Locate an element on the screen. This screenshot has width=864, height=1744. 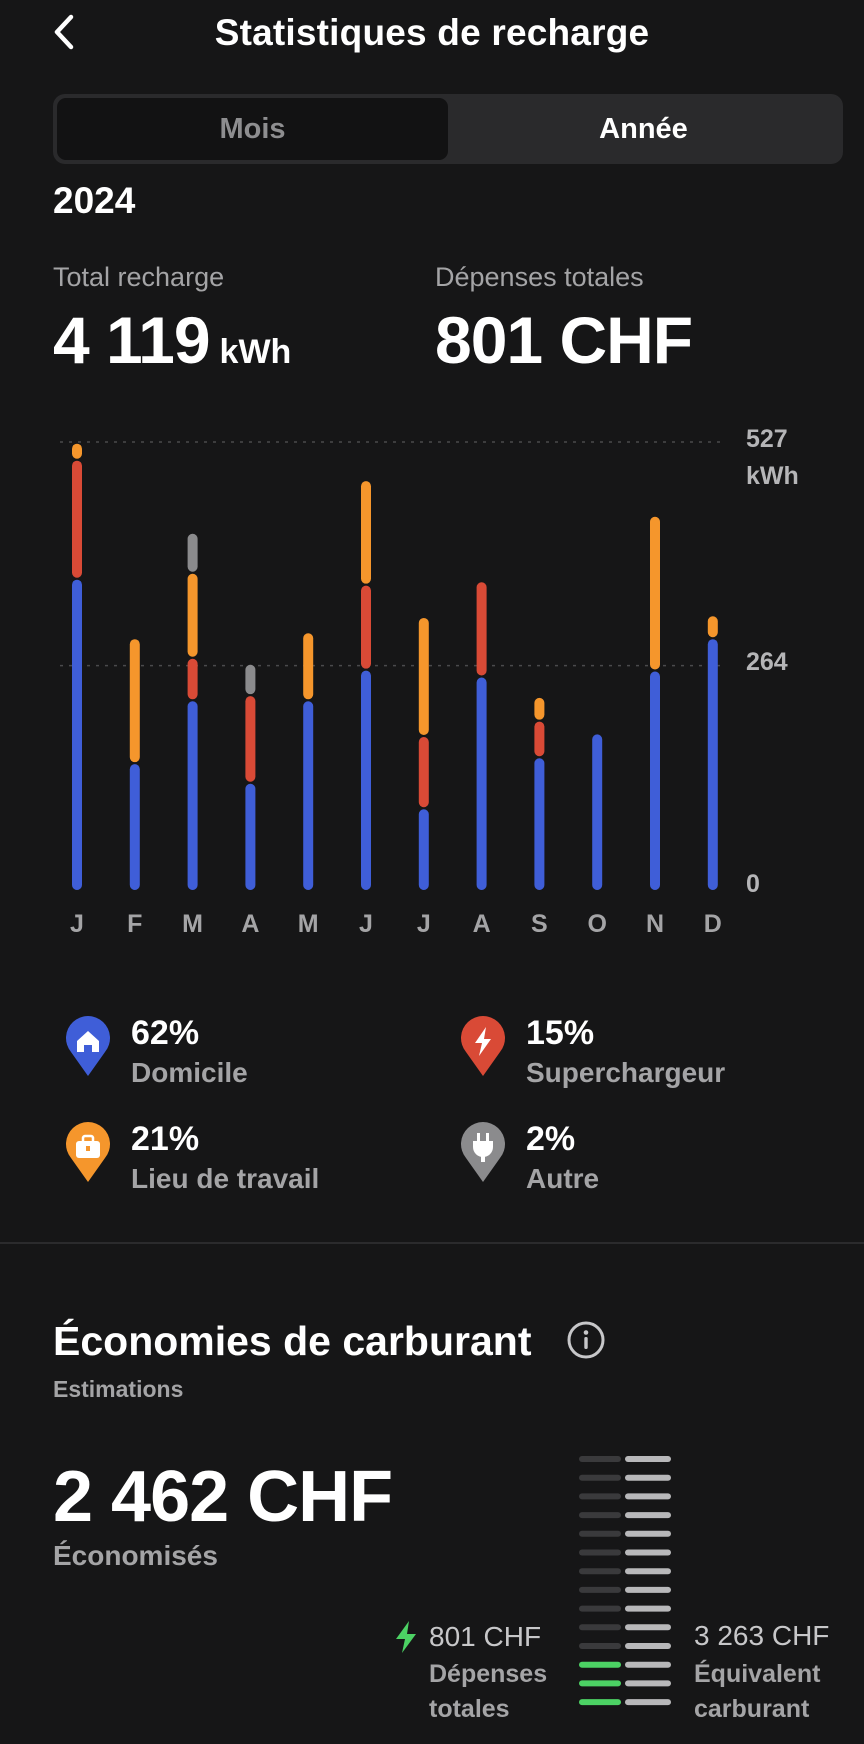
bar-7-domicile is located at coordinates (481, 783).